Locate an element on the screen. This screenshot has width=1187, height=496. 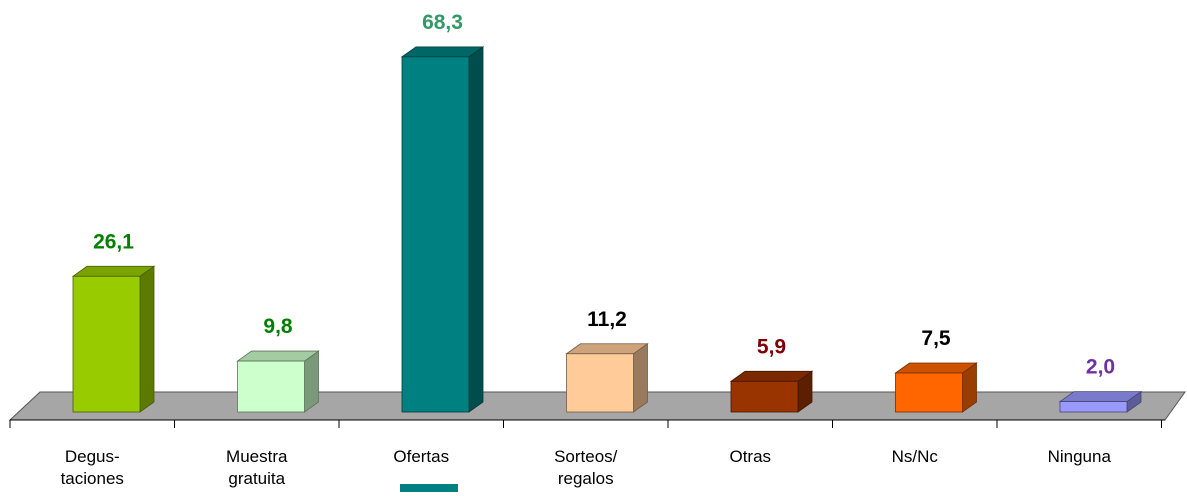
value-label: 2,0 is located at coordinates (1100, 367).